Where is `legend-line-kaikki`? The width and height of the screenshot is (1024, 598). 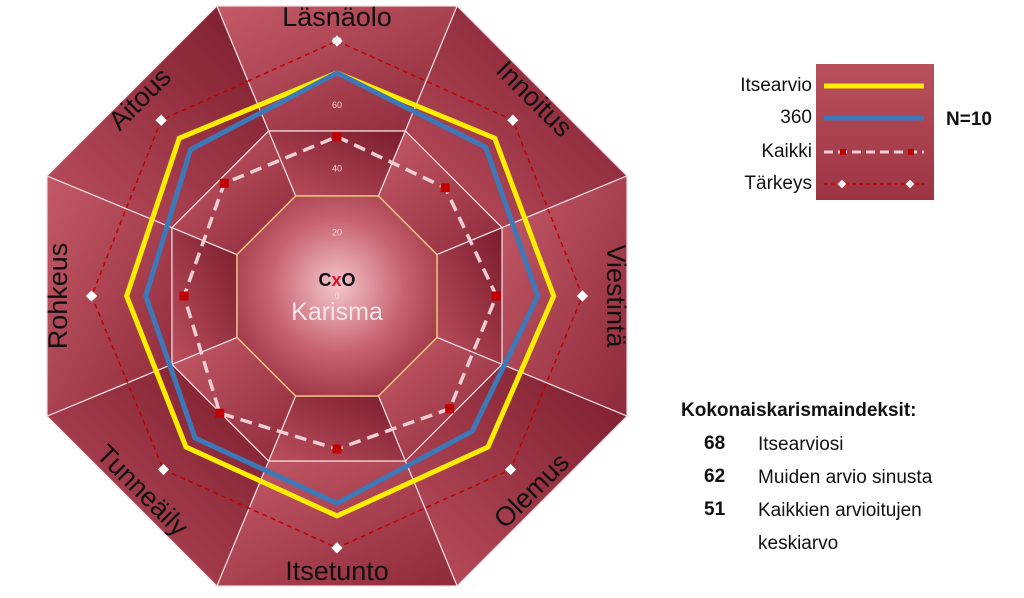 legend-line-kaikki is located at coordinates (874, 152).